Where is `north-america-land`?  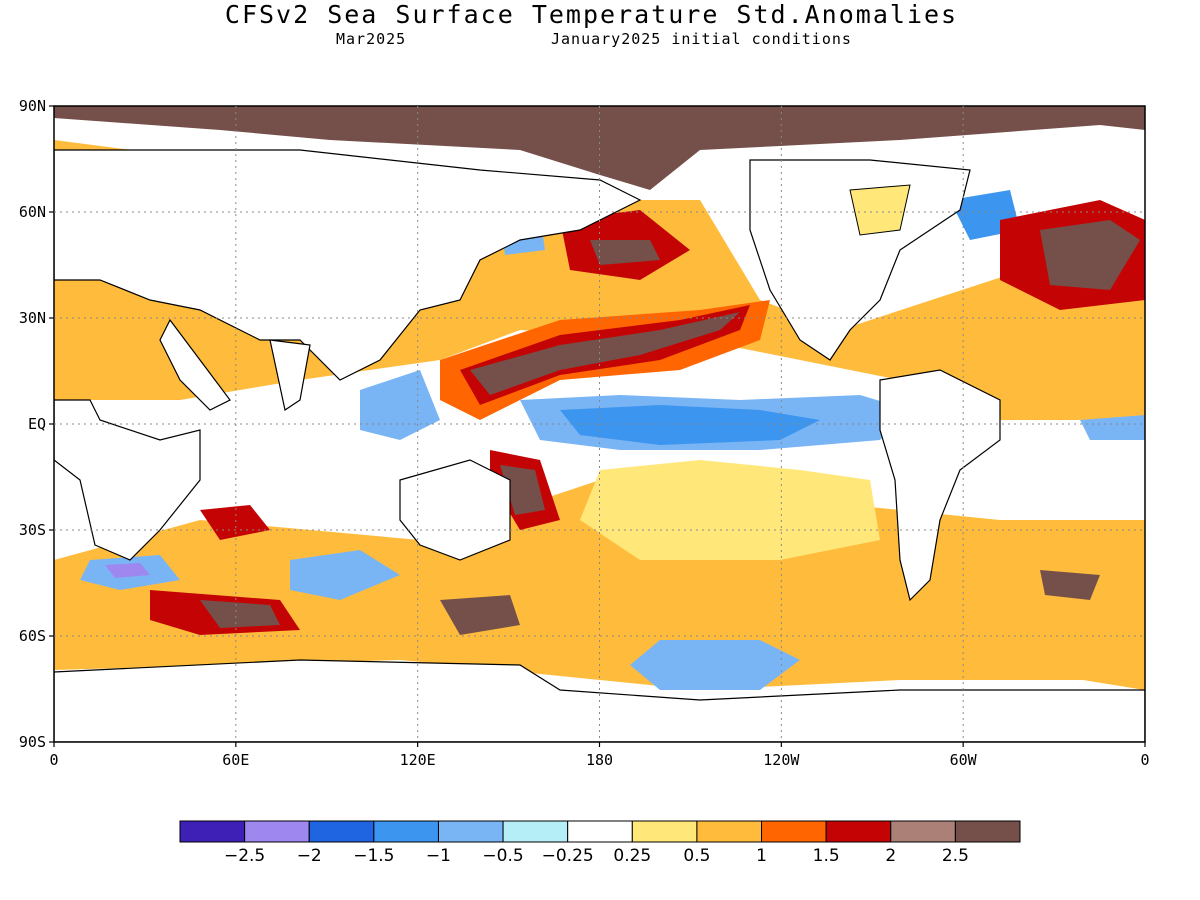
north-america-land is located at coordinates (860, 260).